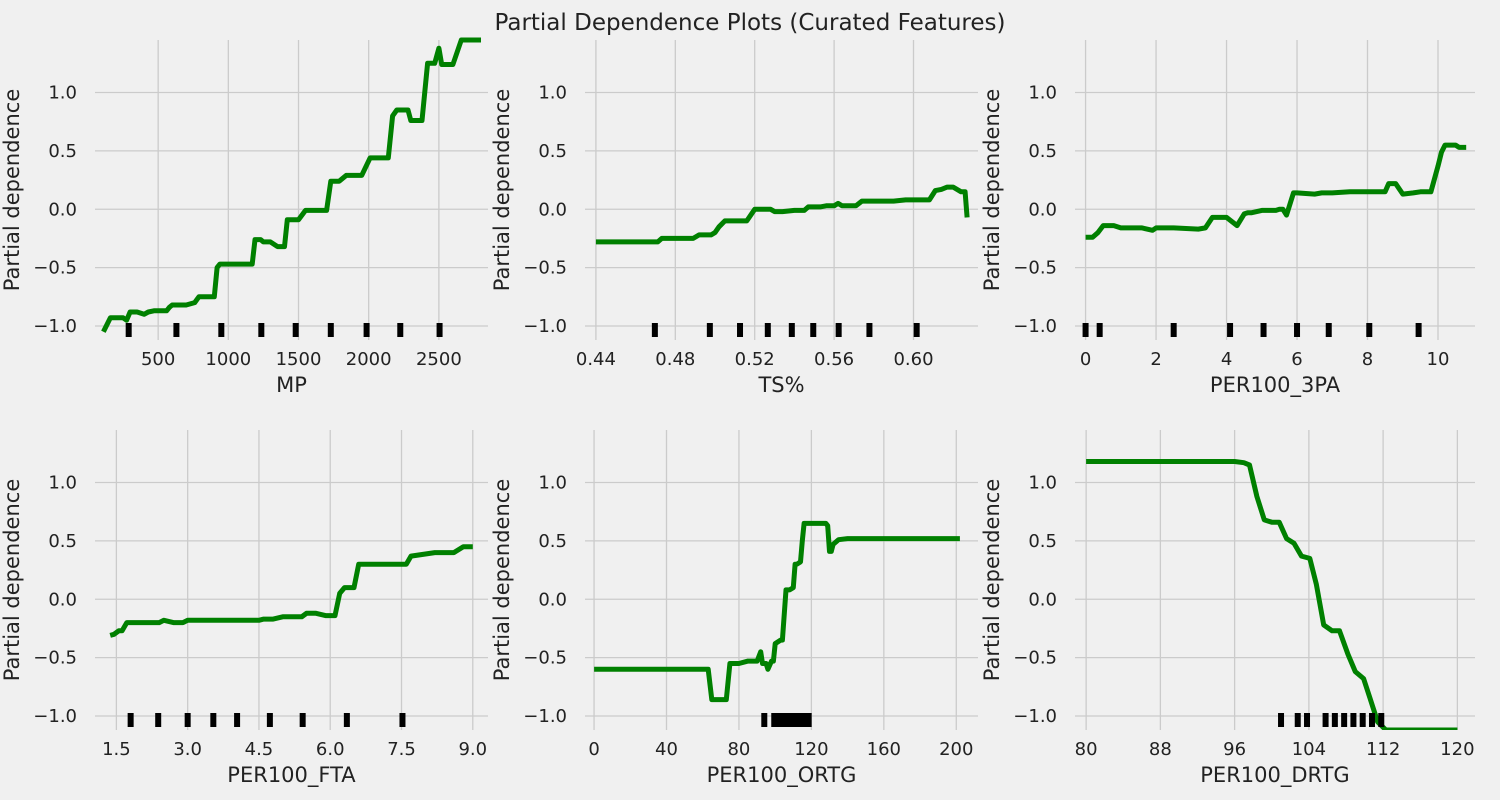  I want to click on x-tick-label: 0.48, so click(675, 359).